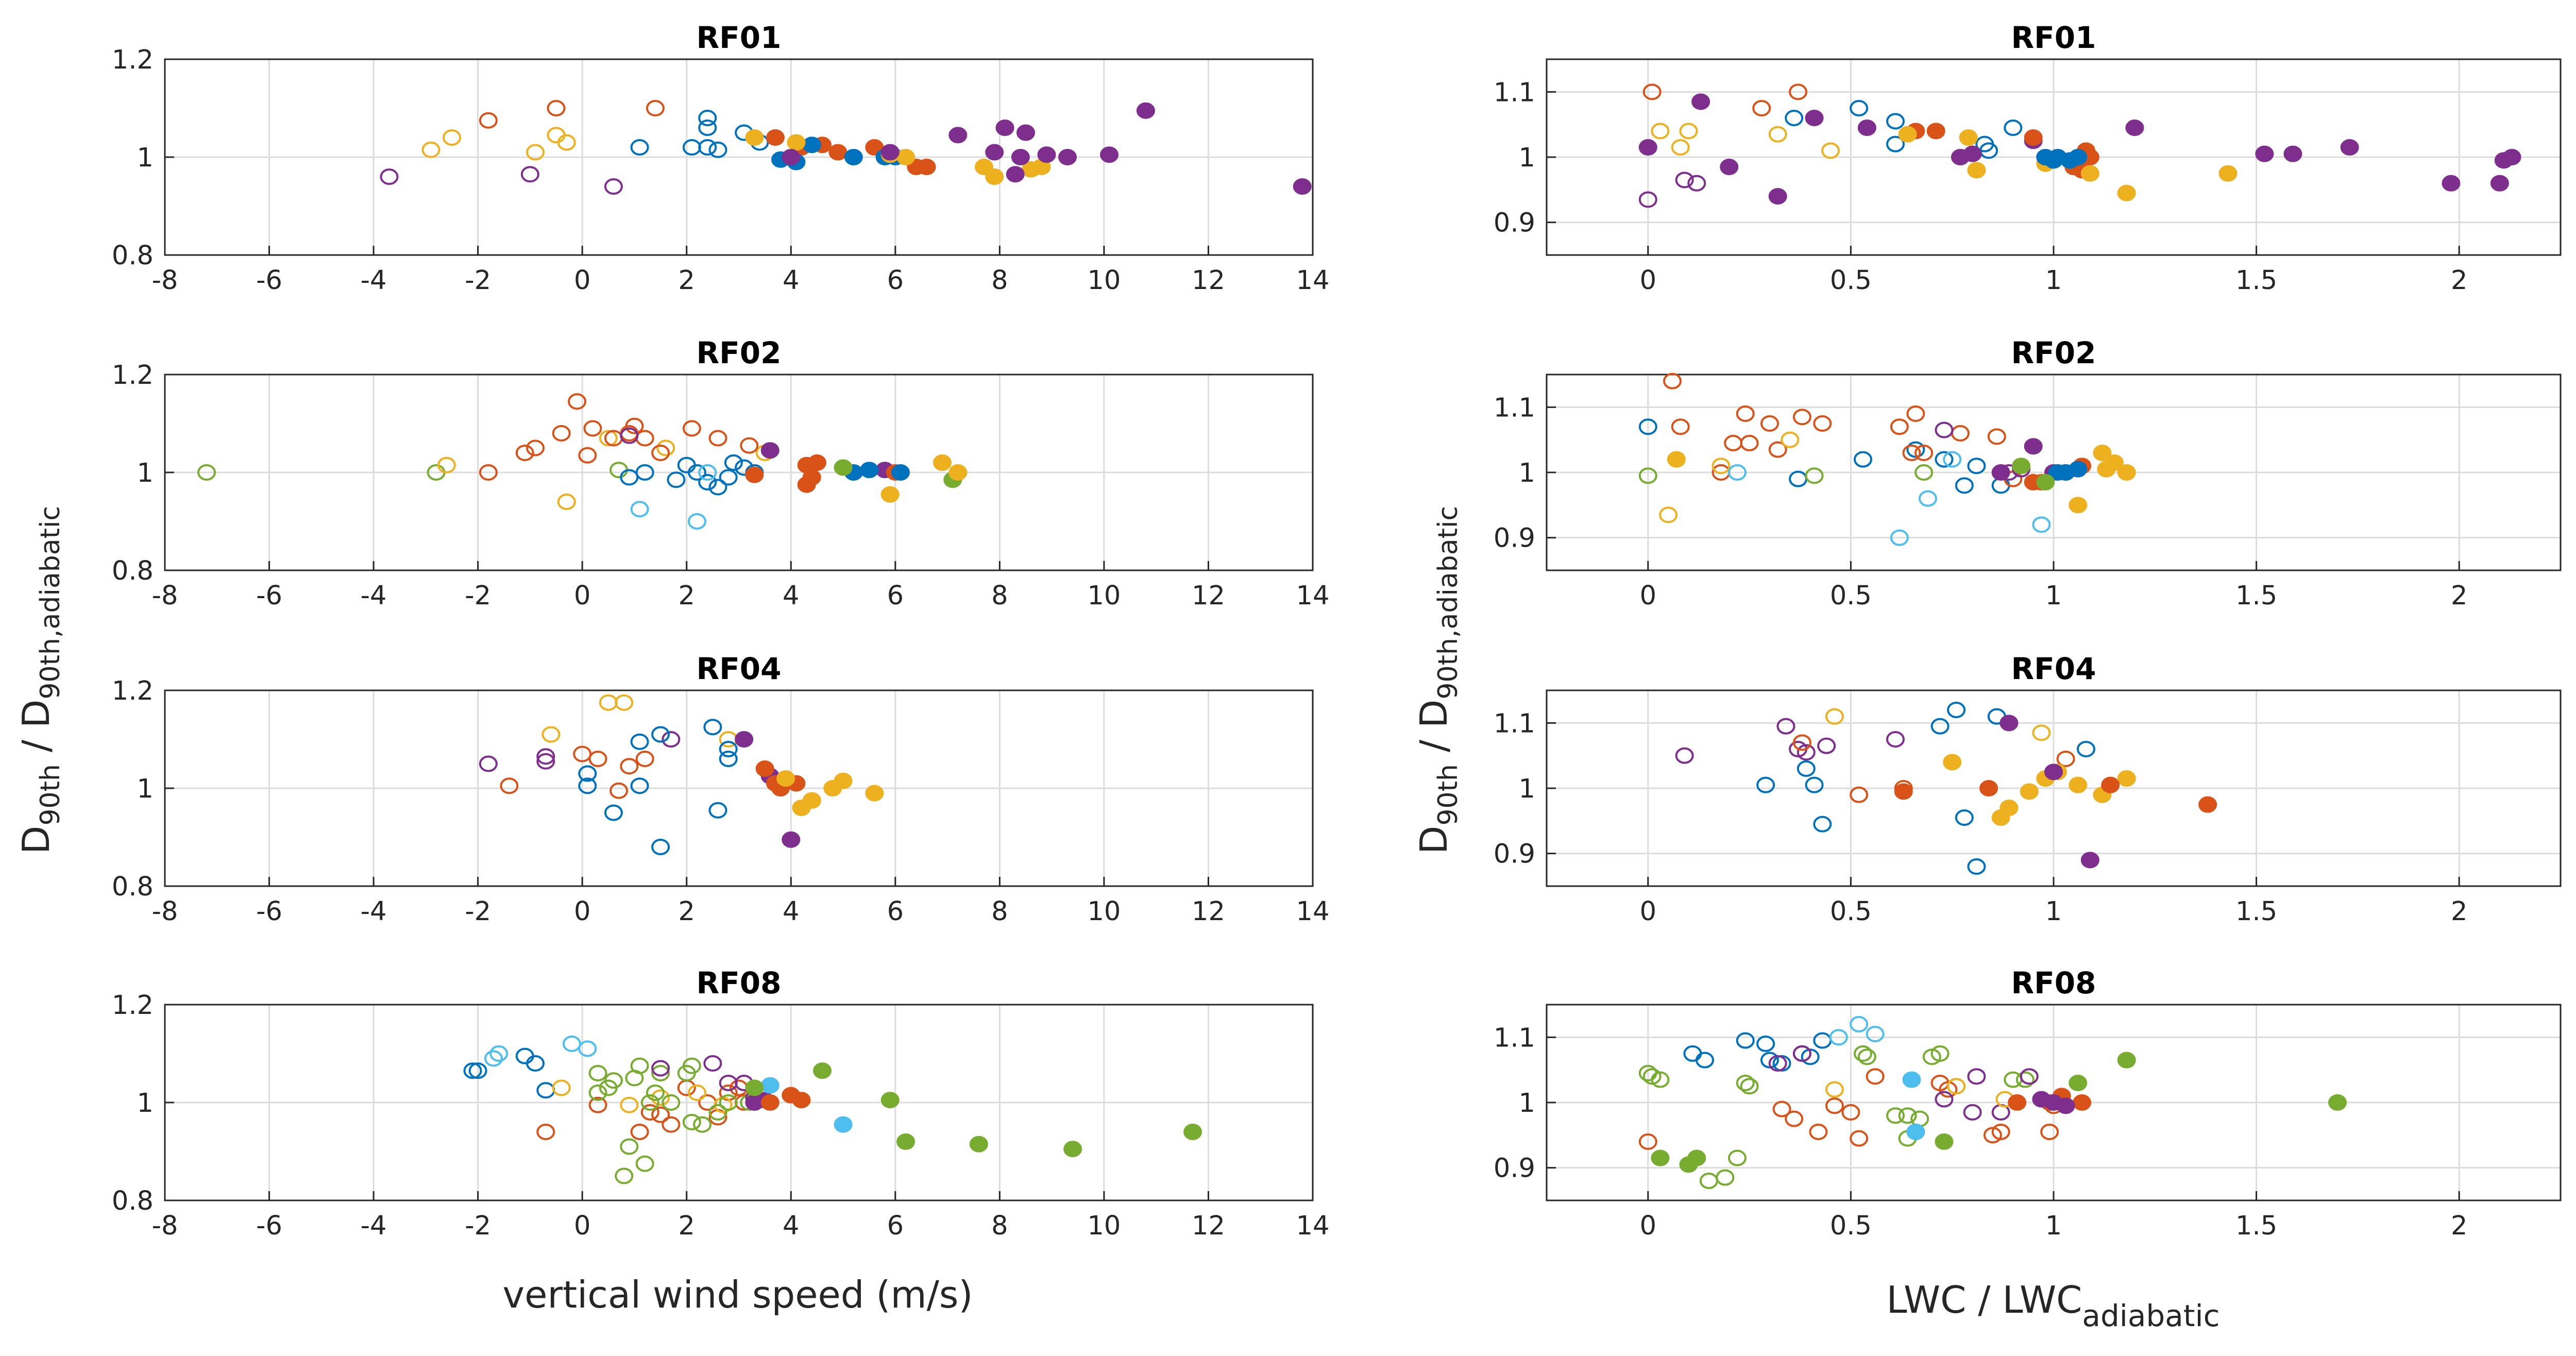  I want to click on left-x-axis-label: vertical wind speed (m/s), so click(738, 1294).